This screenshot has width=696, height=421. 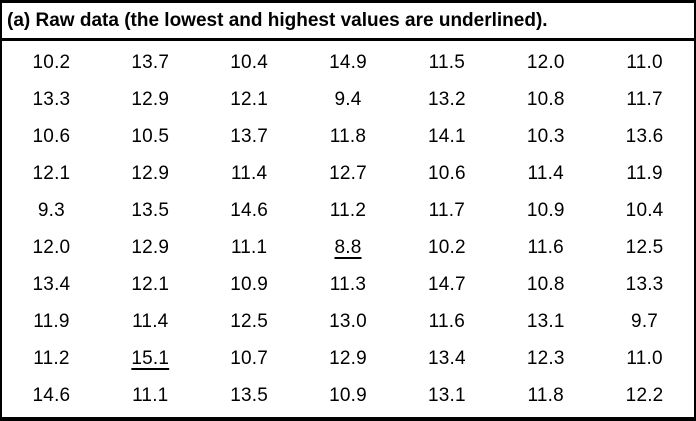 I want to click on table-row: 12.1 12.9 11.4 12.7 10.6 11.4 11.9, so click(x=348, y=173).